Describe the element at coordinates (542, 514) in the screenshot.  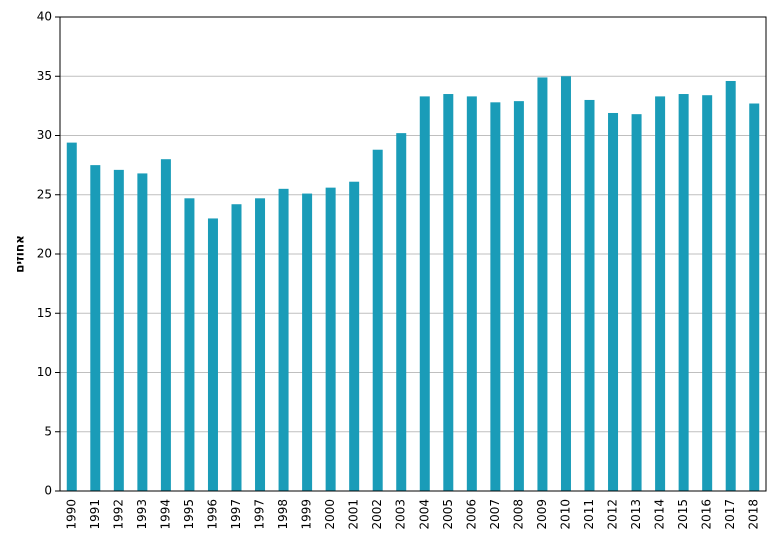
I see `x-tick-label: 2009` at that location.